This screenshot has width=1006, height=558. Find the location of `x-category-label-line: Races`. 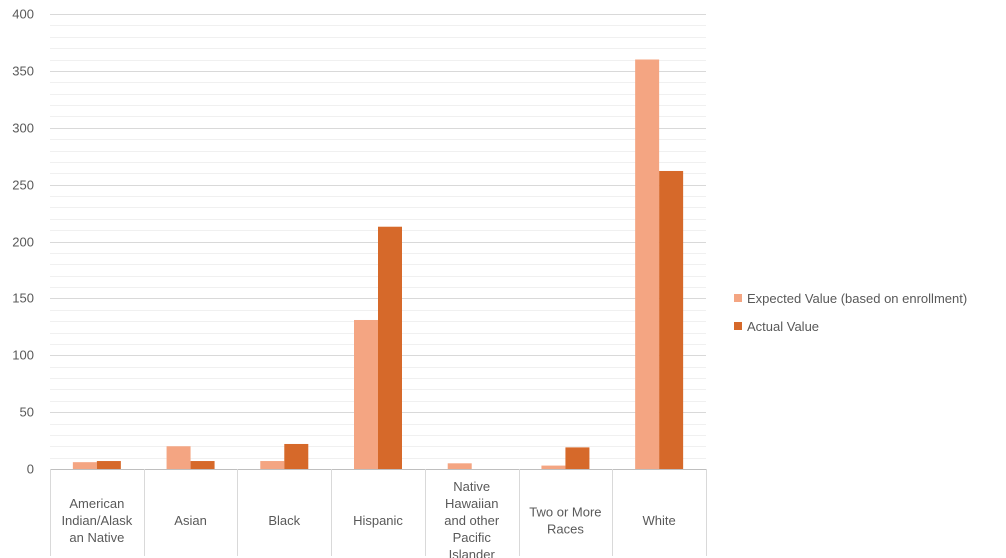

x-category-label-line: Races is located at coordinates (565, 529).